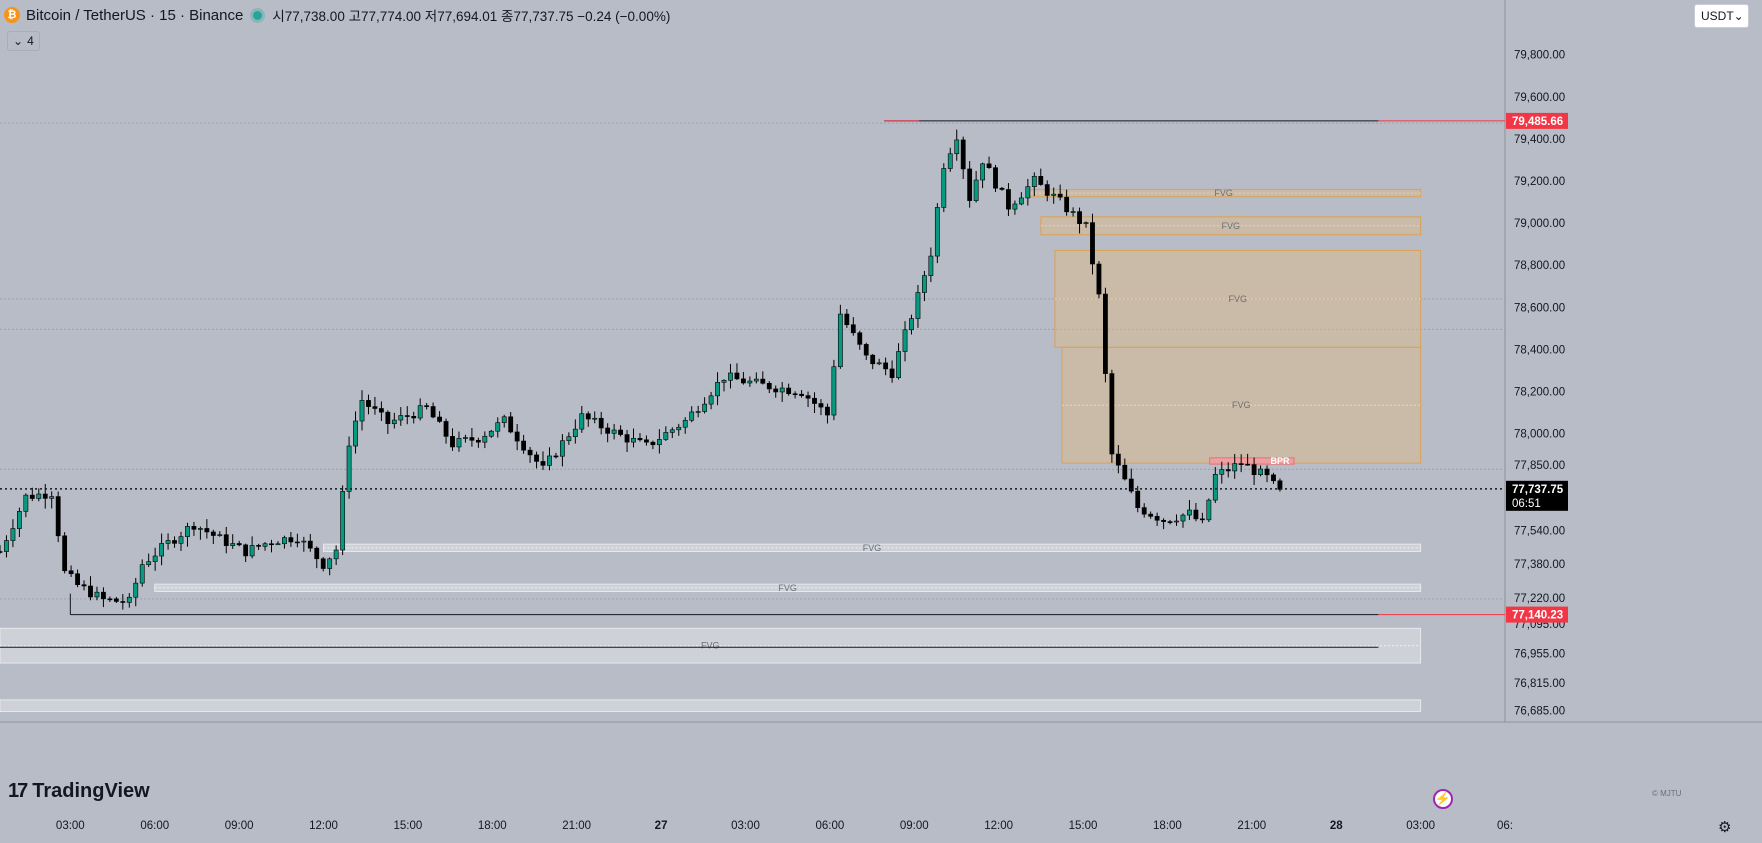  I want to click on x-tick-label: 18:00, so click(492, 826).